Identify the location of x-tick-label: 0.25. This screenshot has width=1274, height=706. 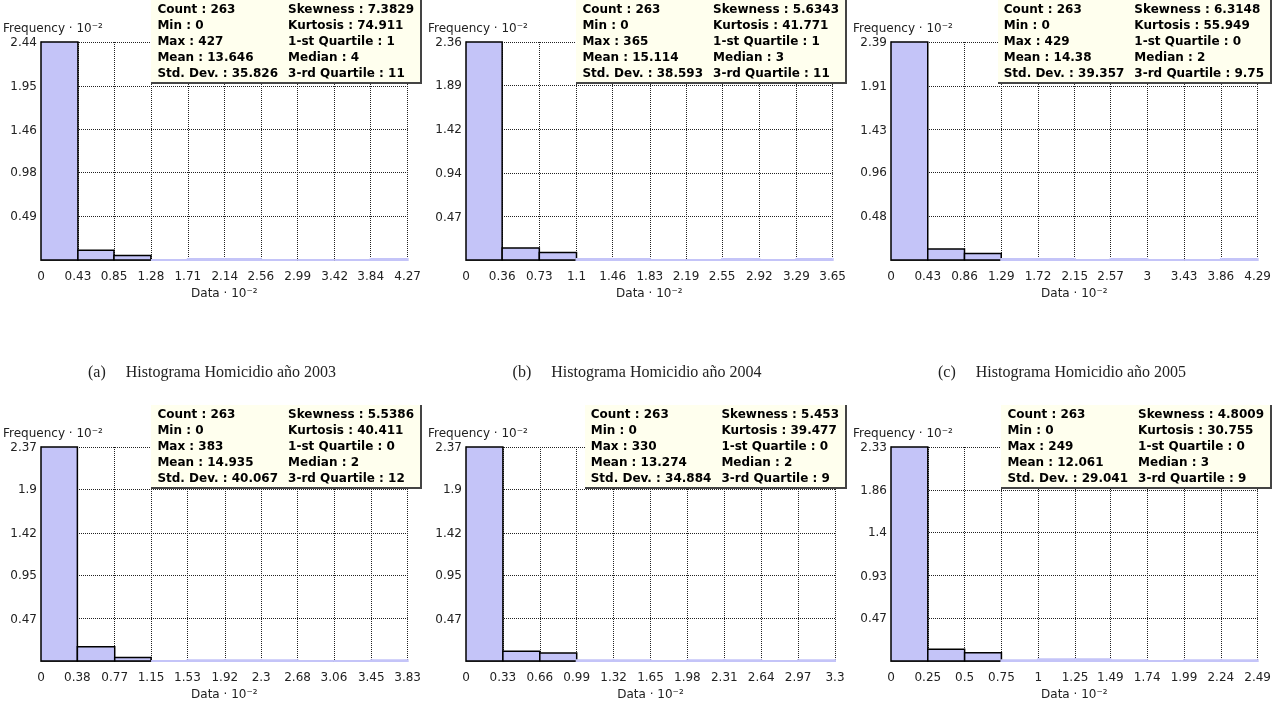
(928, 677).